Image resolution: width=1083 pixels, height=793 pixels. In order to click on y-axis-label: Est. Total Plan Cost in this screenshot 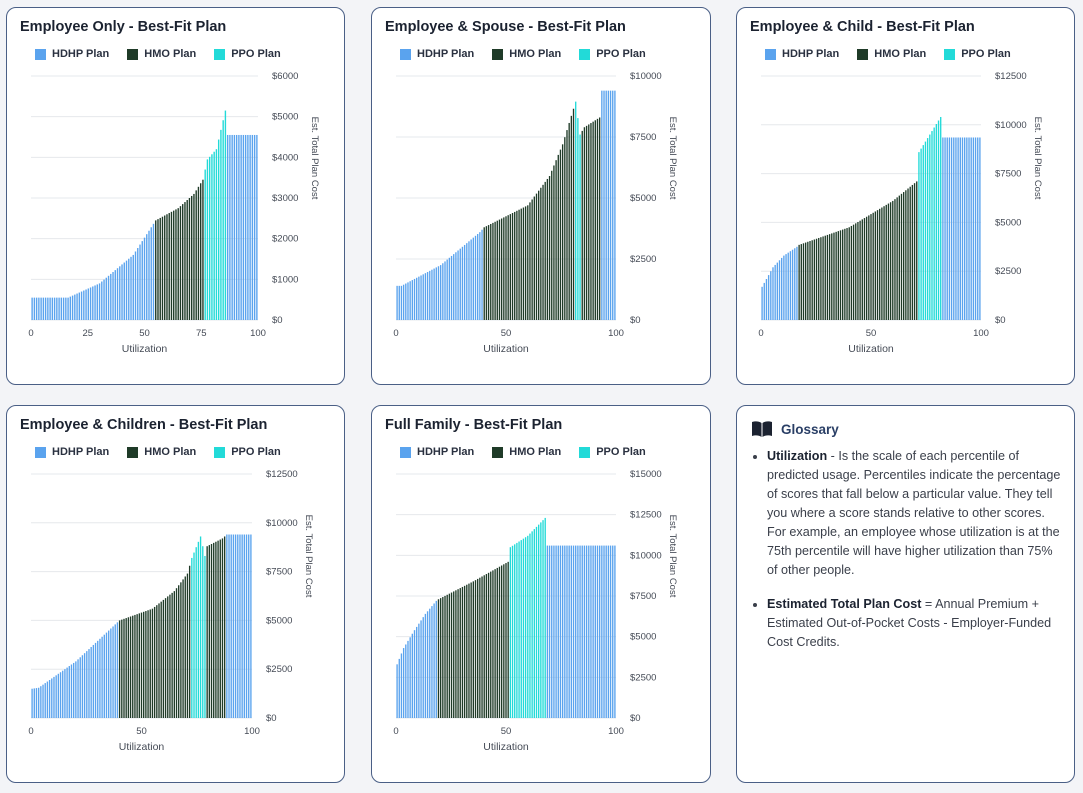, I will do `click(672, 556)`.